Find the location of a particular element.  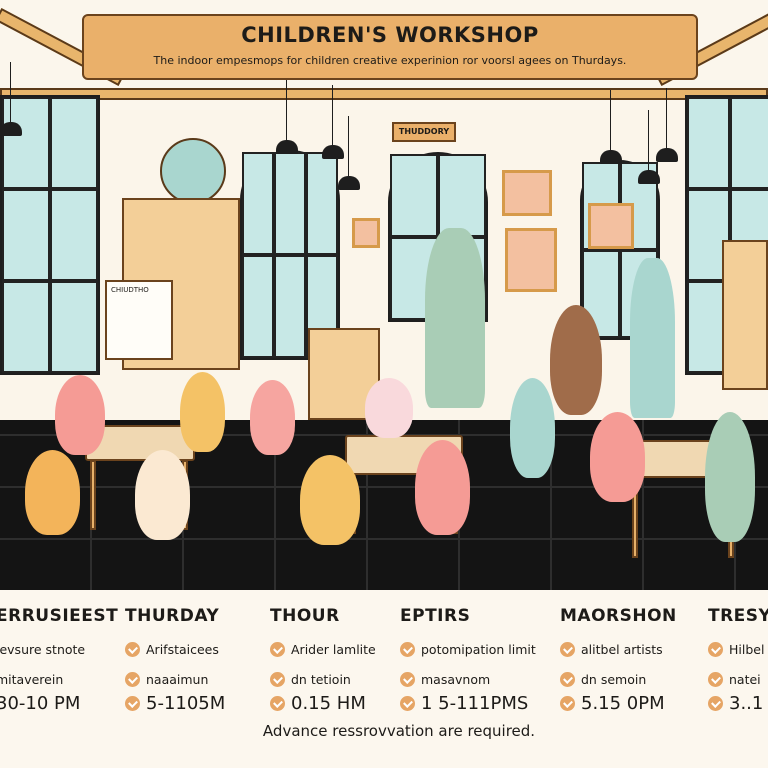

column-title: TRESY is located at coordinates (738, 616).